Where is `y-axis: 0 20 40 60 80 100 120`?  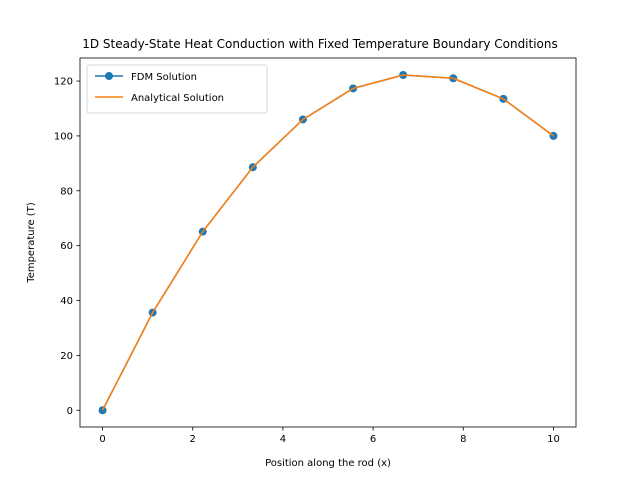 y-axis: 0 20 40 60 80 100 120 is located at coordinates (67, 247).